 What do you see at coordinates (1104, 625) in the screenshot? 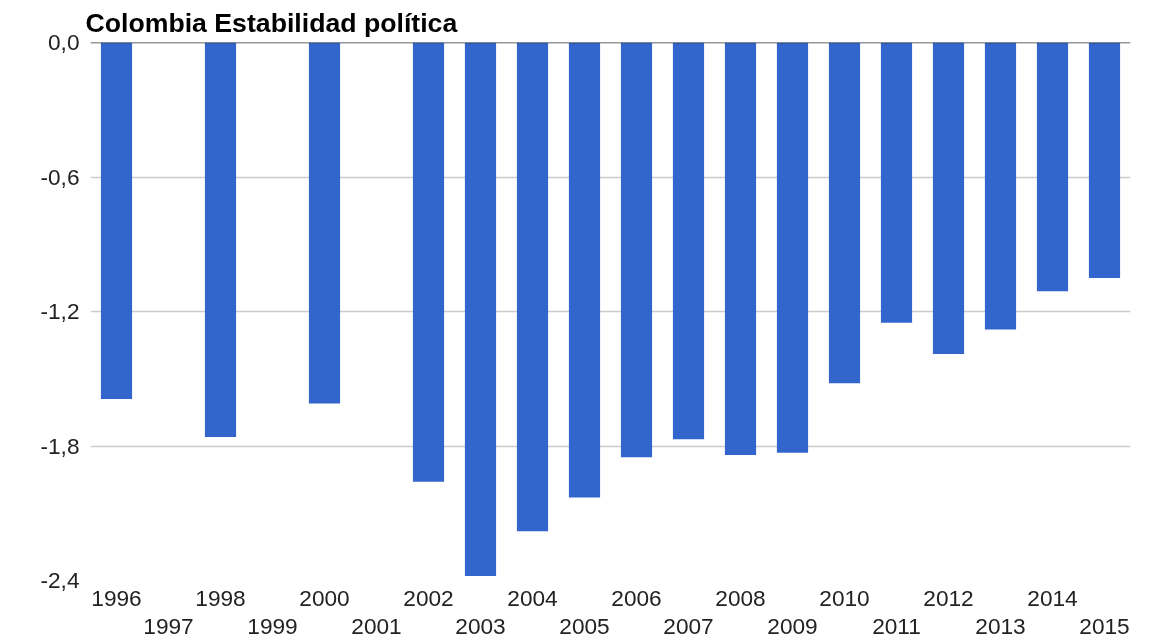
I see `x-tick-label: 2015` at bounding box center [1104, 625].